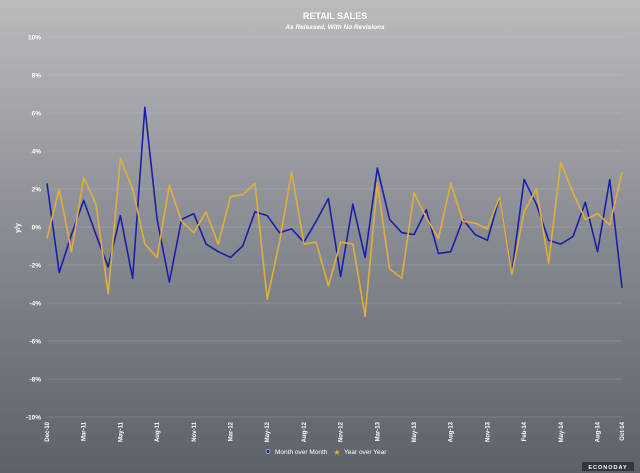 Image resolution: width=640 pixels, height=473 pixels. What do you see at coordinates (232, 431) in the screenshot?
I see `x-tick-label: Mar-12` at bounding box center [232, 431].